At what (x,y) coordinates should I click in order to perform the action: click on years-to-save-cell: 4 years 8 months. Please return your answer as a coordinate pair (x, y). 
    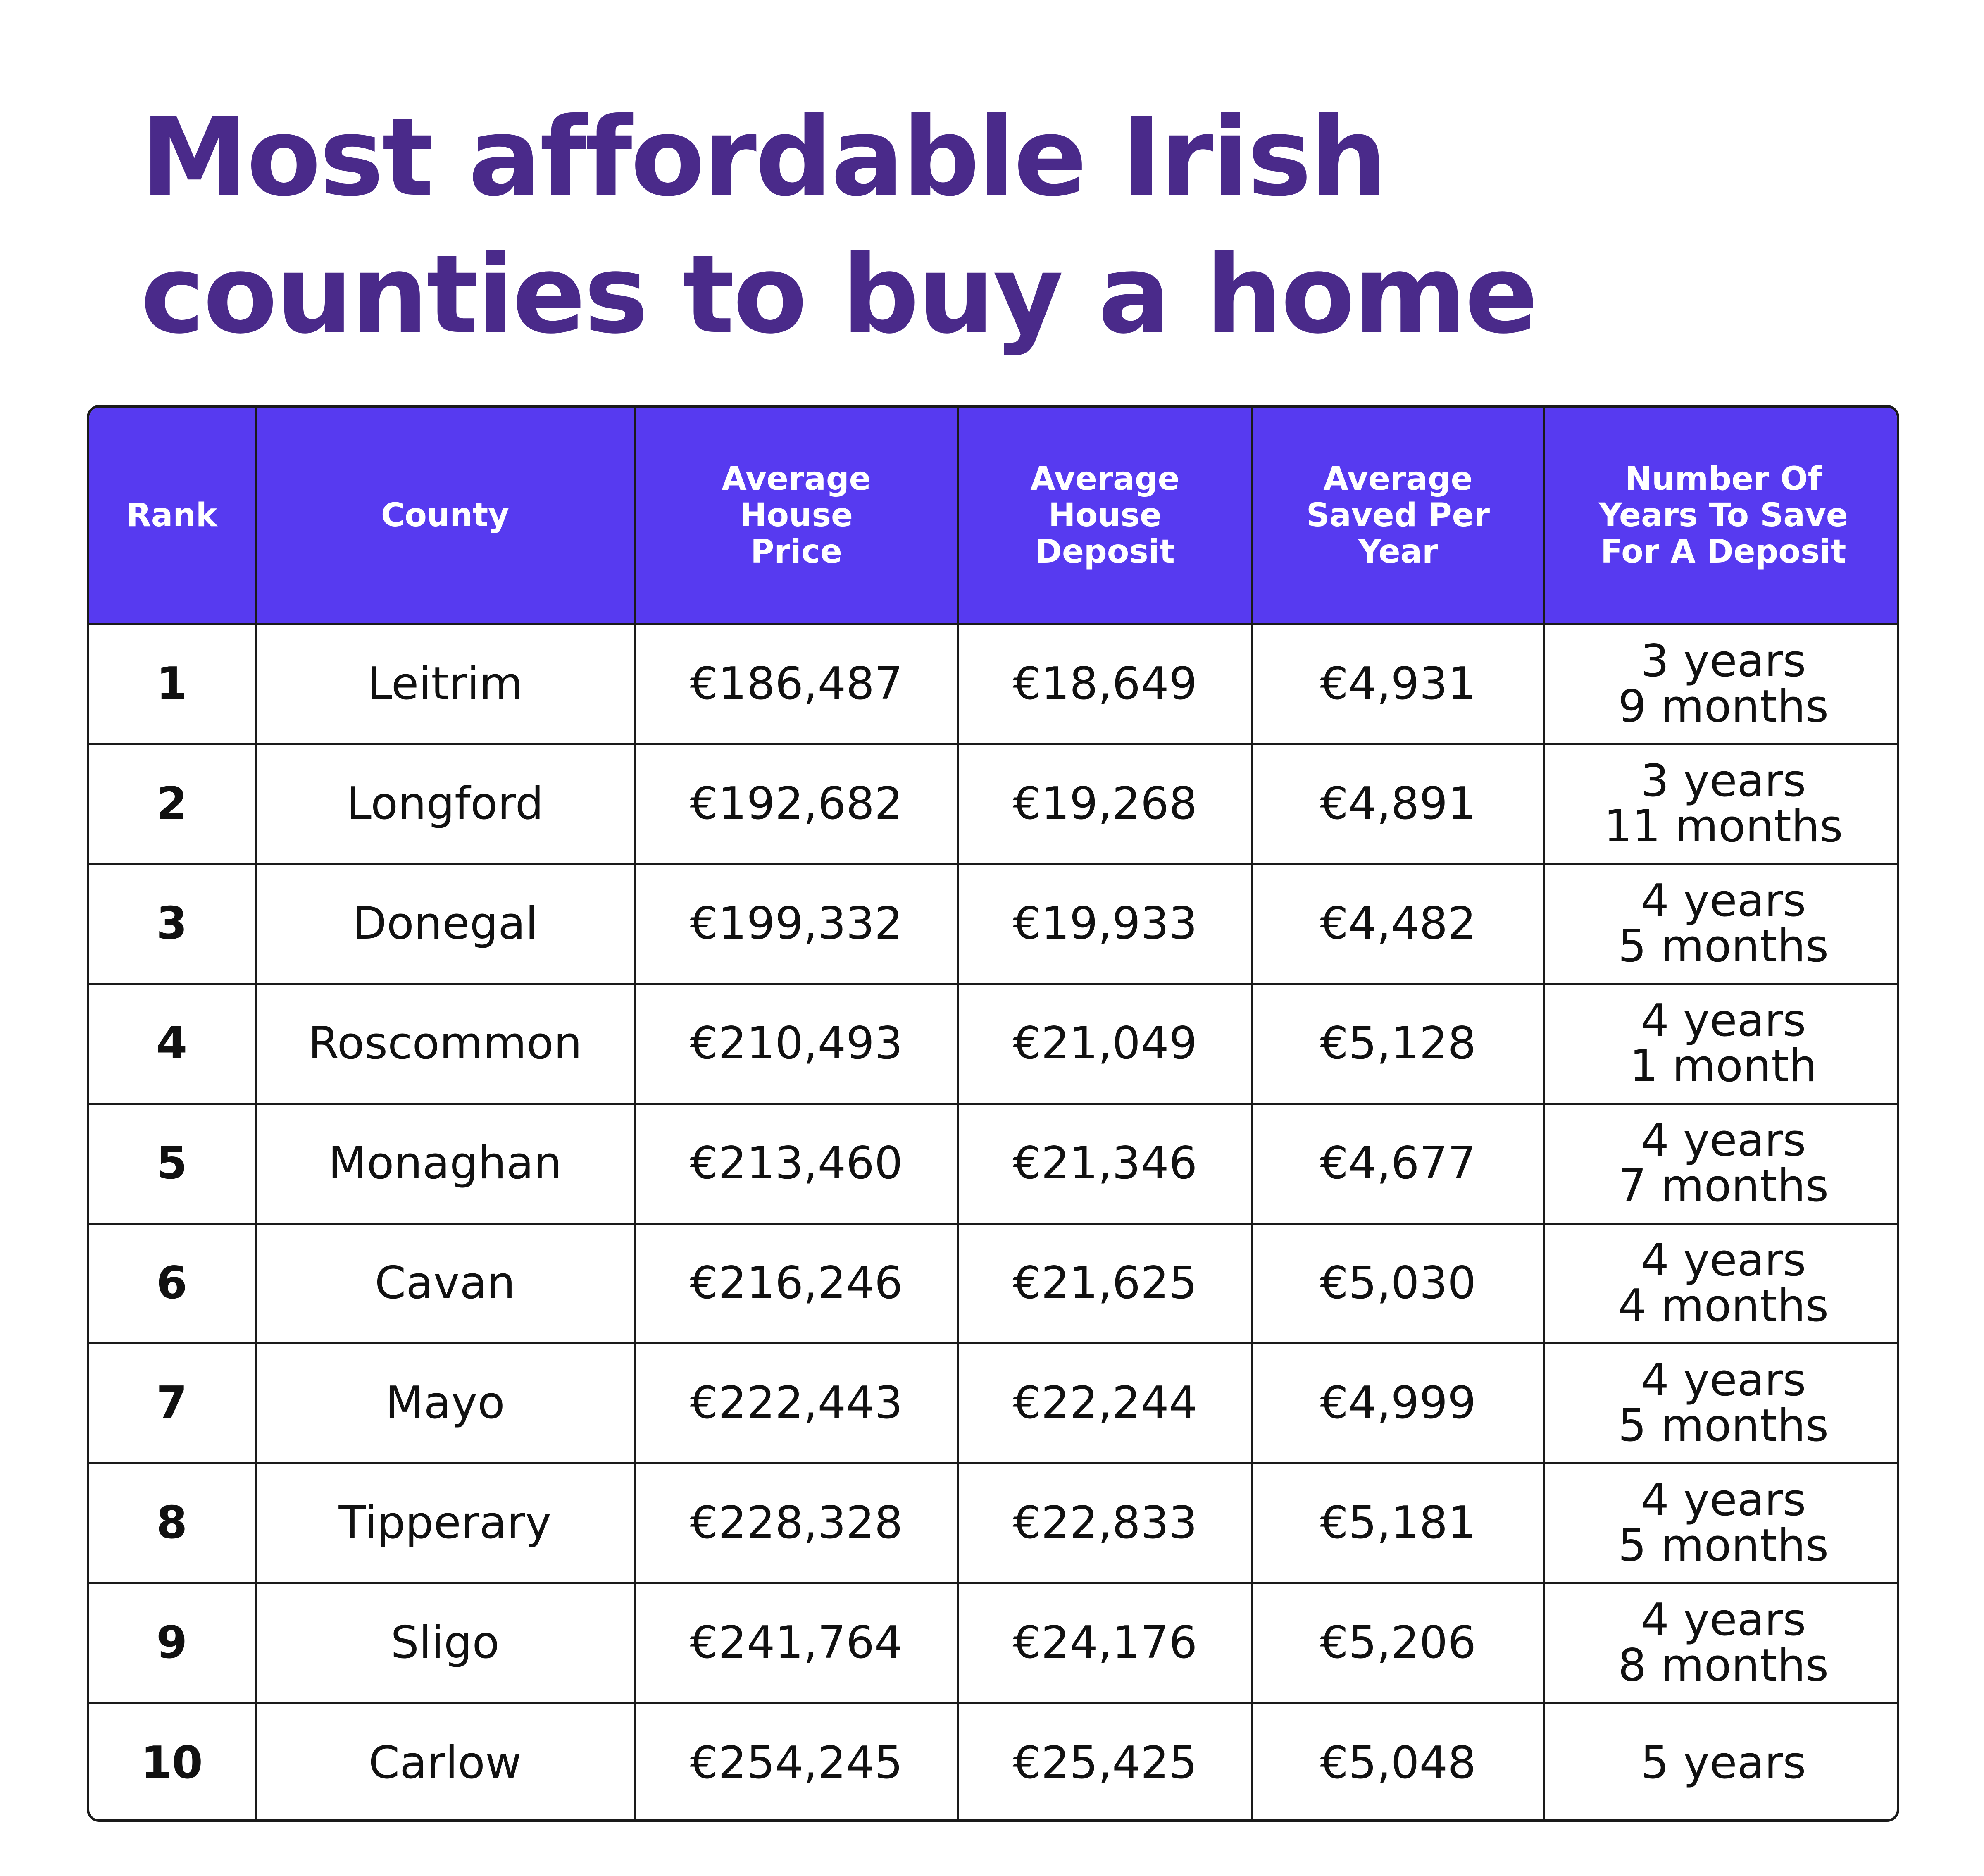
    Looking at the image, I should click on (1720, 1643).